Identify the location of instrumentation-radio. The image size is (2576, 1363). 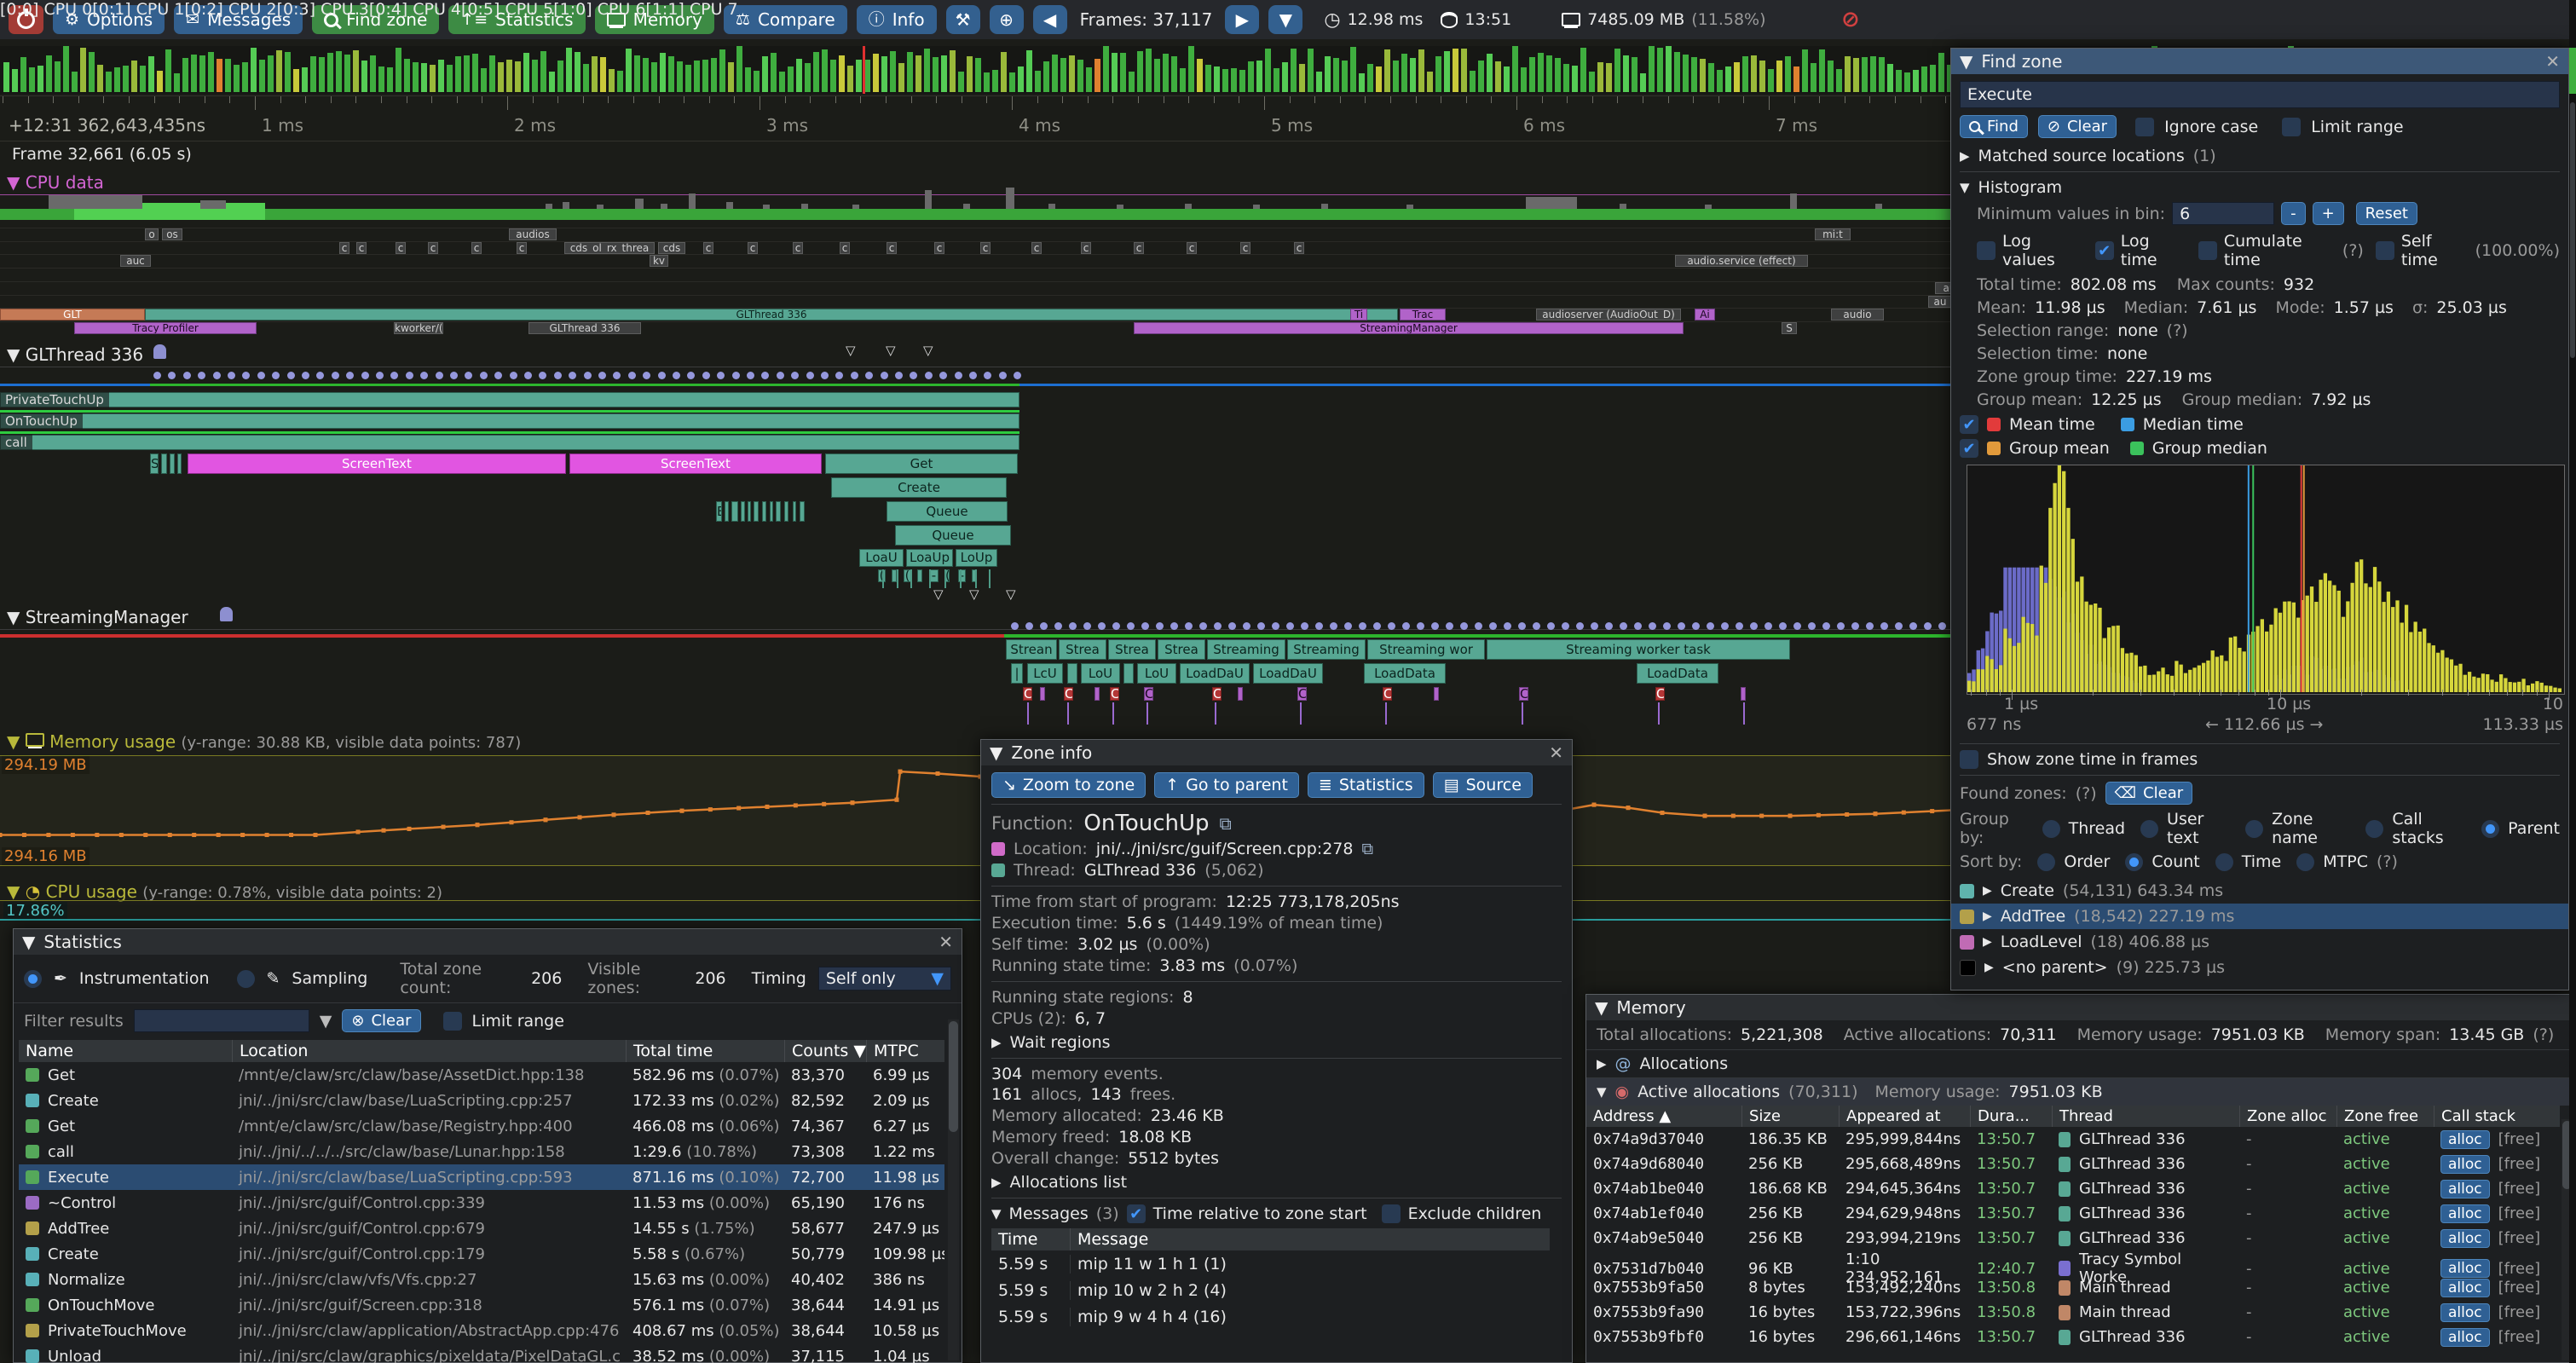
(33, 979).